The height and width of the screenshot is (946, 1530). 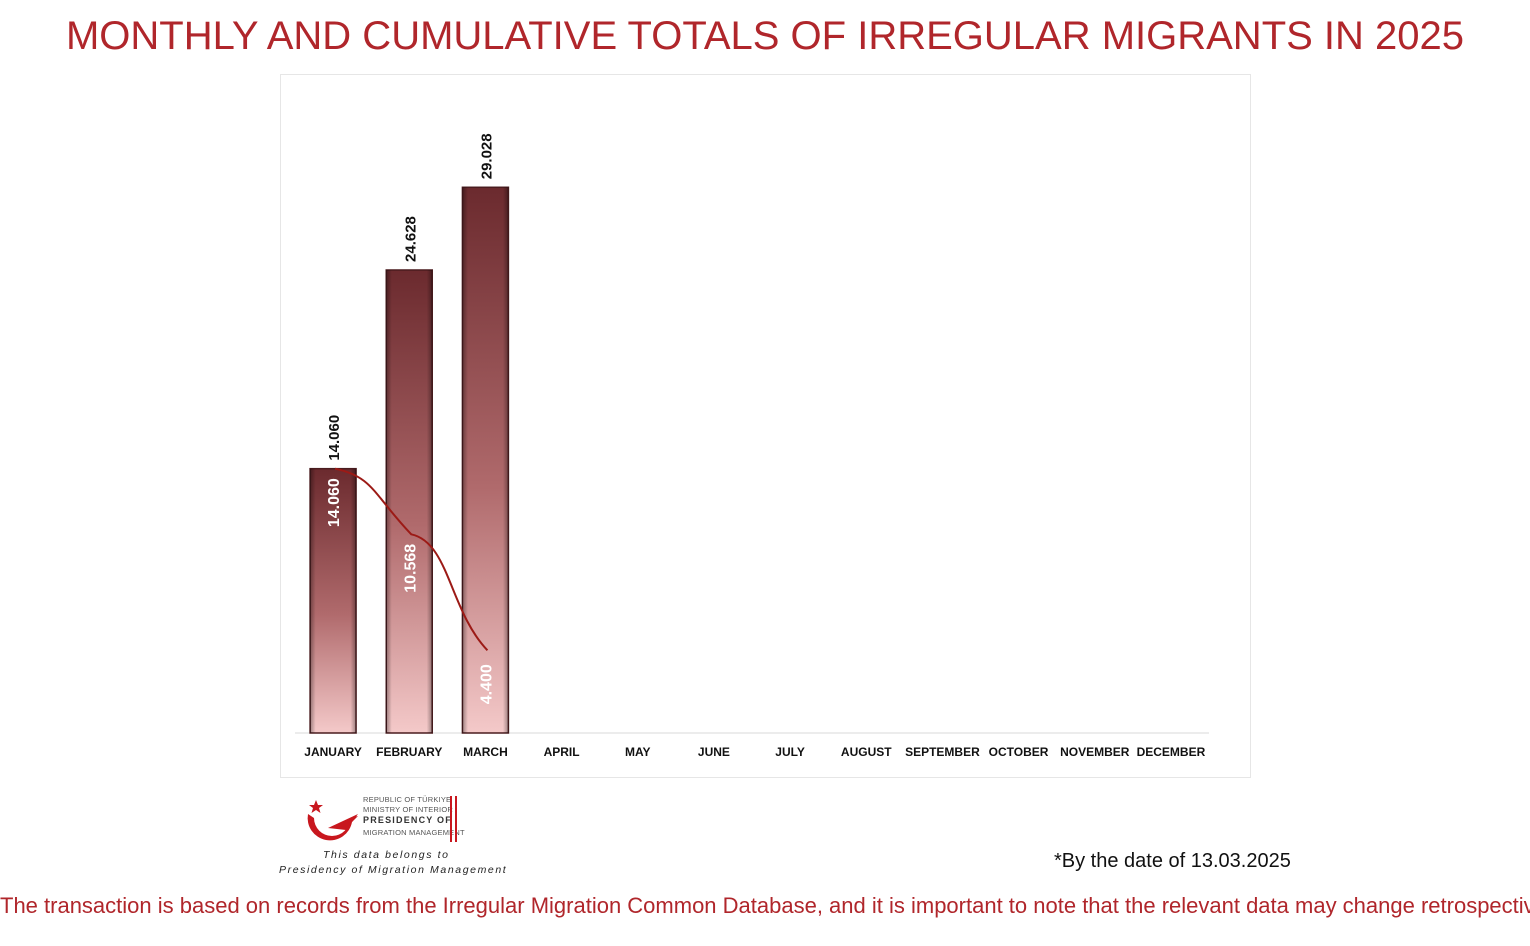 I want to click on logo-line-republic: REPUBLIC OF TÜRKIYE, so click(x=407, y=799).